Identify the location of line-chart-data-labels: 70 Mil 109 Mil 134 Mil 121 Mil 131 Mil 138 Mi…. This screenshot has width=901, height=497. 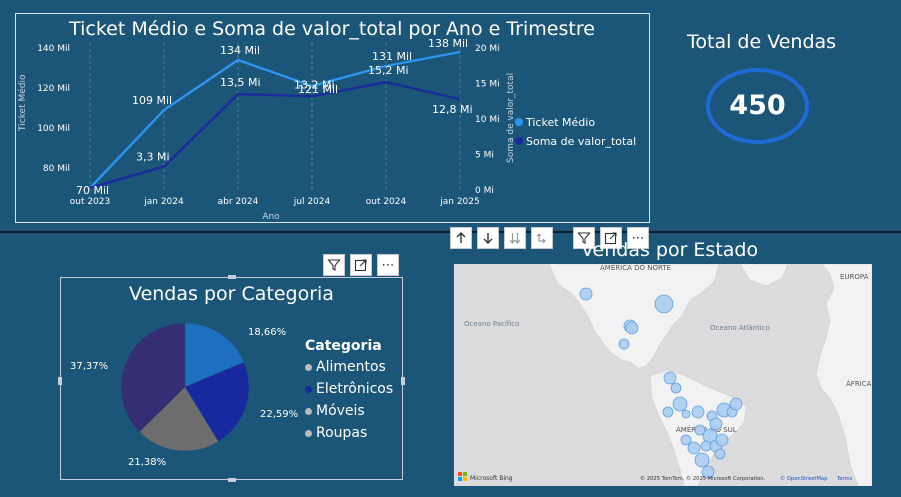
(274, 117).